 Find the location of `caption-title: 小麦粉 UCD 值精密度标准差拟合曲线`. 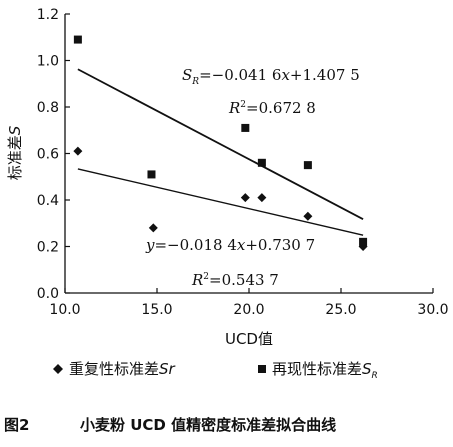

caption-title: 小麦粉 UCD 值精密度标准差拟合曲线 is located at coordinates (208, 425).